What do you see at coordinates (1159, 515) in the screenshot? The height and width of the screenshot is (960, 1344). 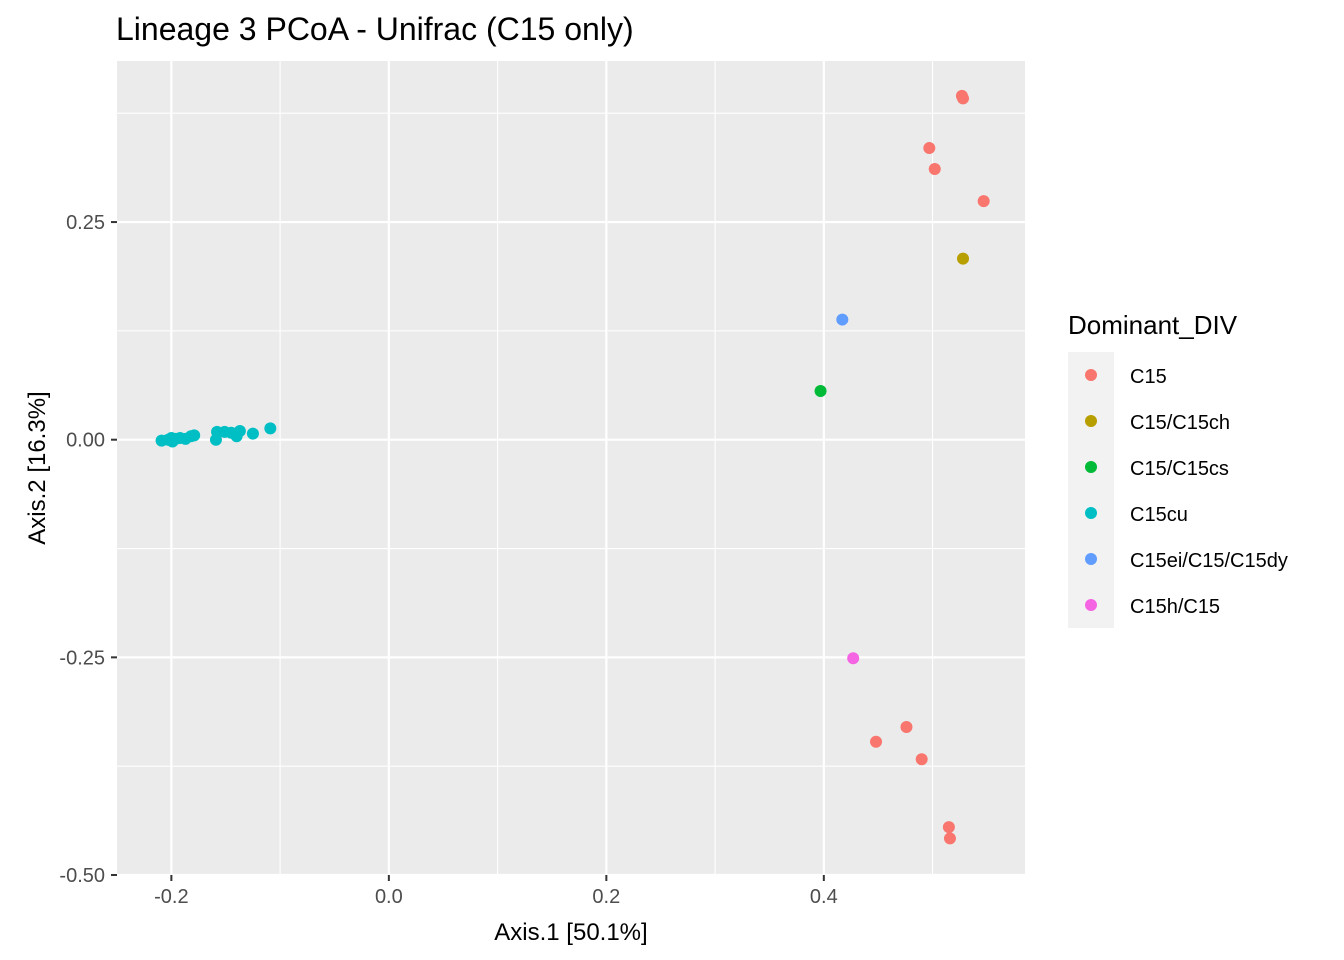 I see `legend-label: C15cu` at bounding box center [1159, 515].